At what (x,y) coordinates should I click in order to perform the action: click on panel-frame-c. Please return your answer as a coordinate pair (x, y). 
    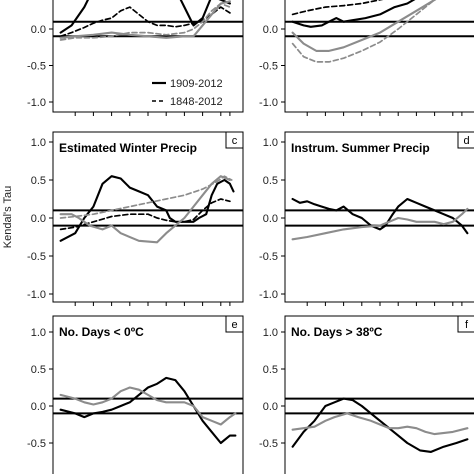
    Looking at the image, I should click on (148, 217).